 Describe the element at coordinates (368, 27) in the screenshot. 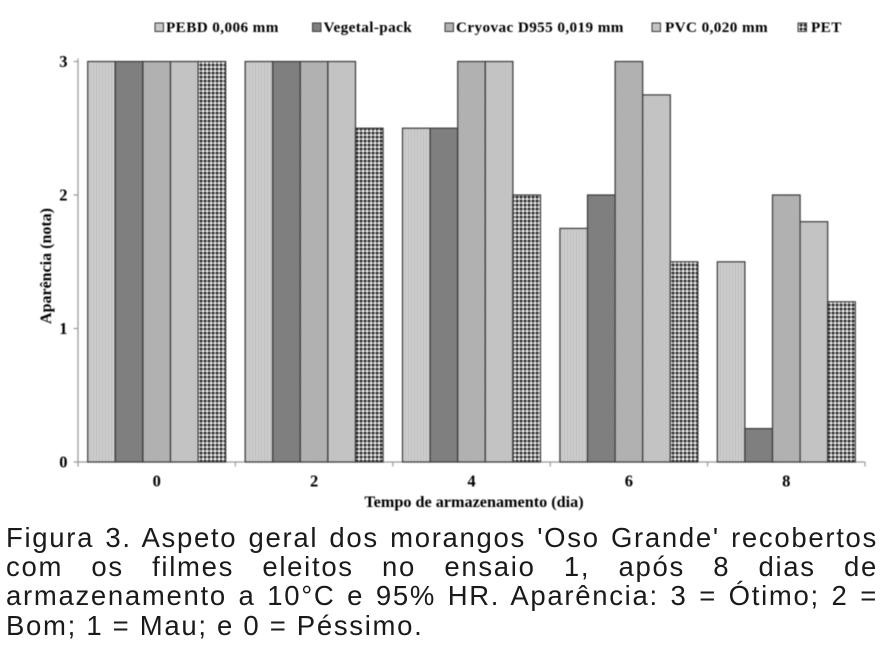

I see `svg-text: Vegetal-pack` at that location.